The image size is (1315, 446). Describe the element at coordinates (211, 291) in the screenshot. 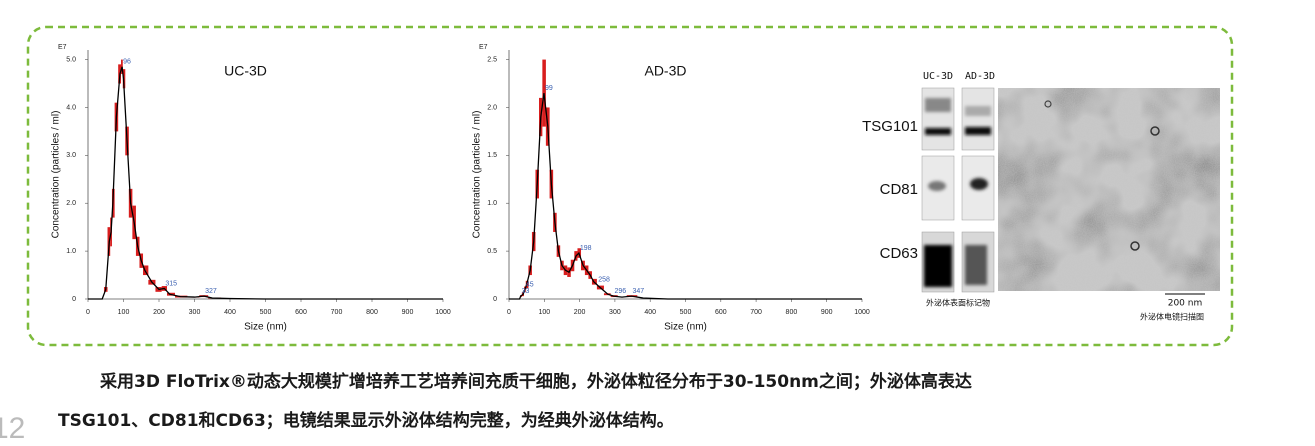

I see `peak-label: 327` at that location.